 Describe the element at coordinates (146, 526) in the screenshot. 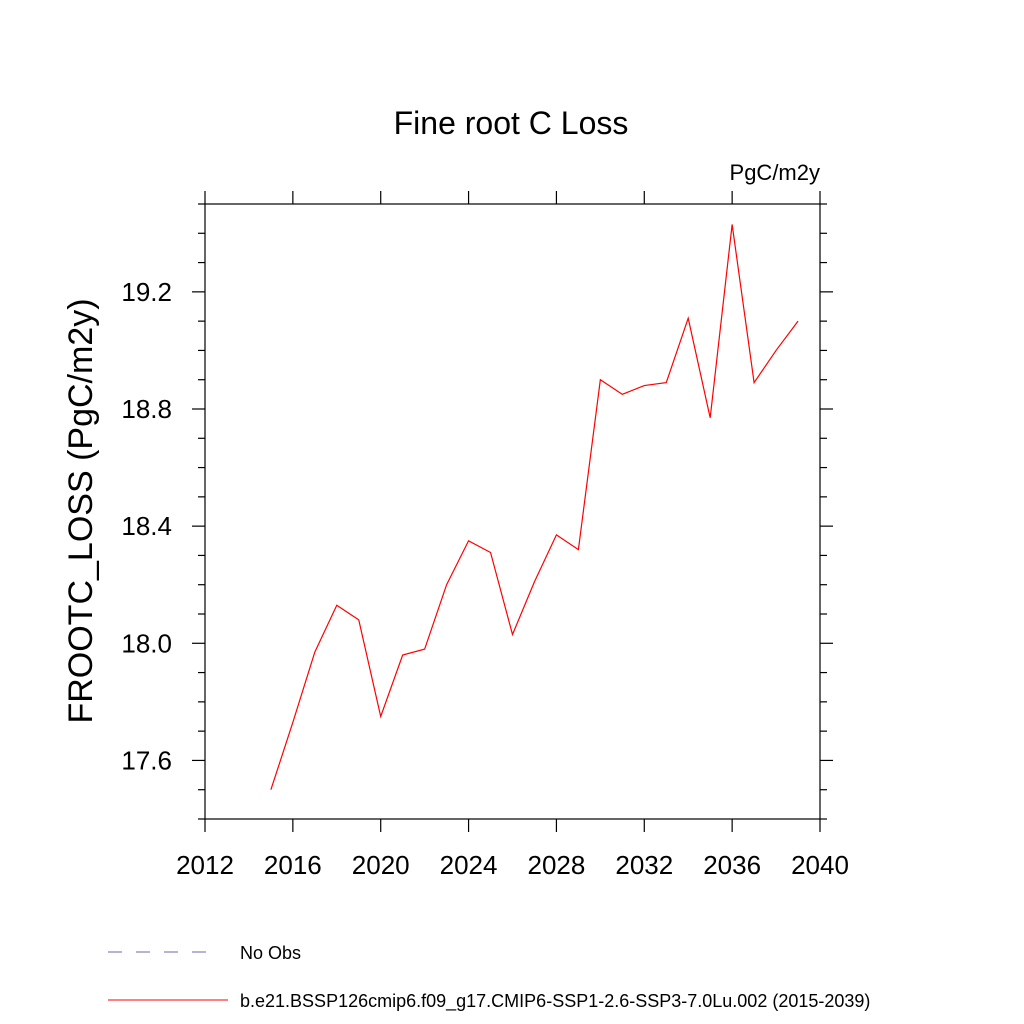

I see `y-tick-label: 18.4` at that location.